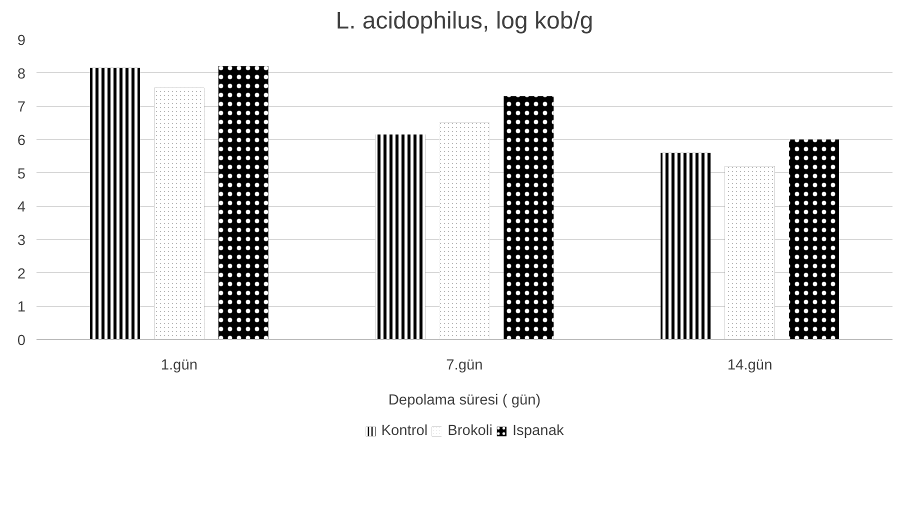 The image size is (904, 509). What do you see at coordinates (21, 108) in the screenshot?
I see `y-tick-label: 7` at bounding box center [21, 108].